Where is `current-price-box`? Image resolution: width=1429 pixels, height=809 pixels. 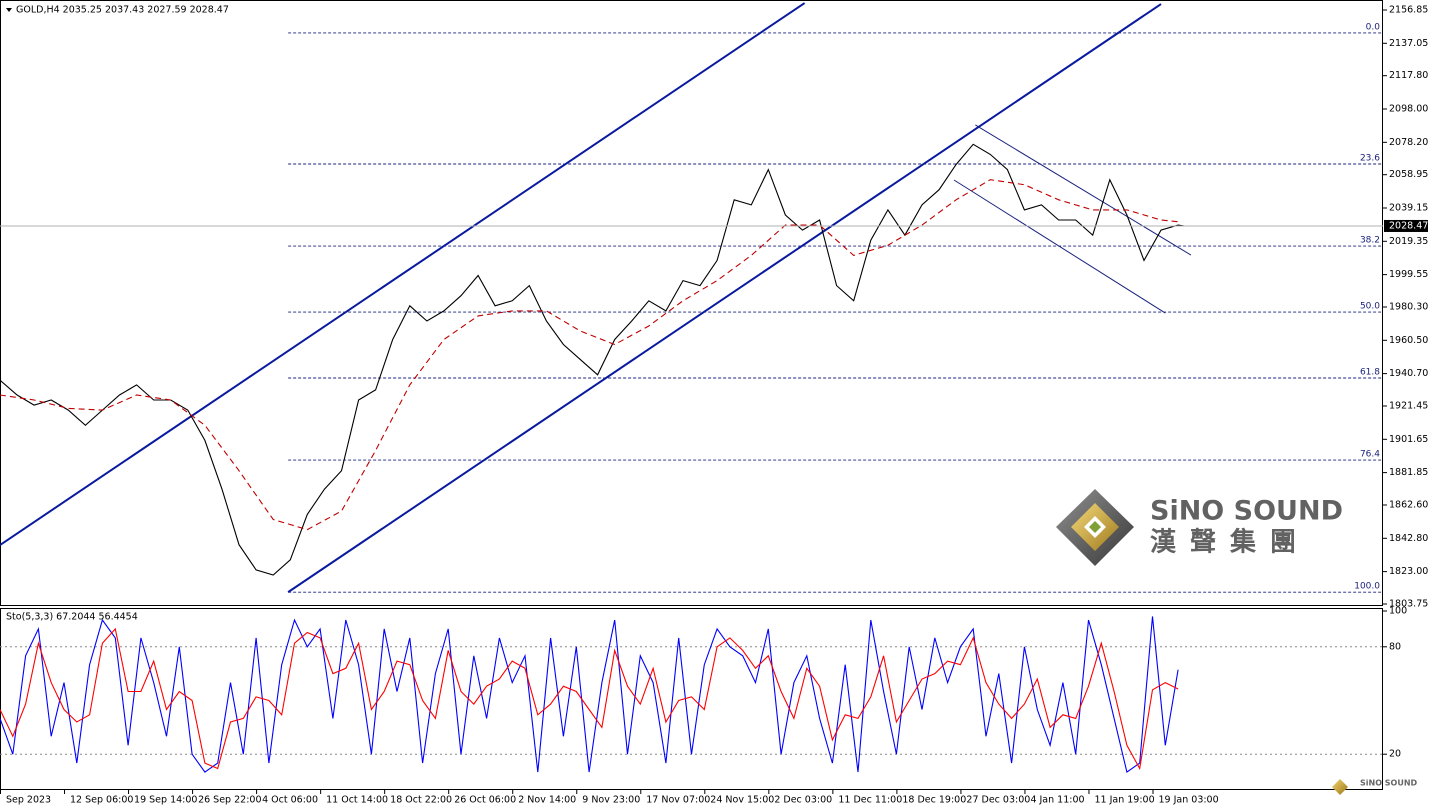
current-price-box is located at coordinates (1406, 225).